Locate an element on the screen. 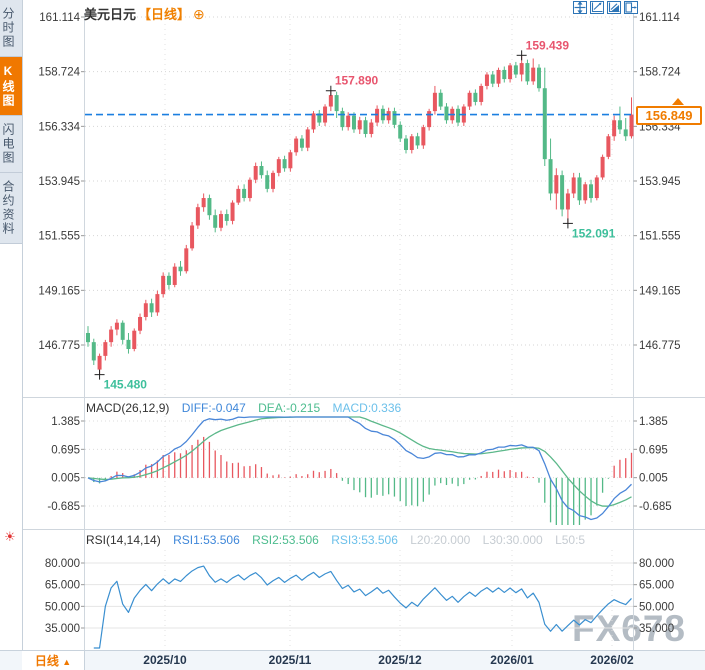 This screenshot has width=705, height=670. x-axis-label: 2025/11 is located at coordinates (290, 660).